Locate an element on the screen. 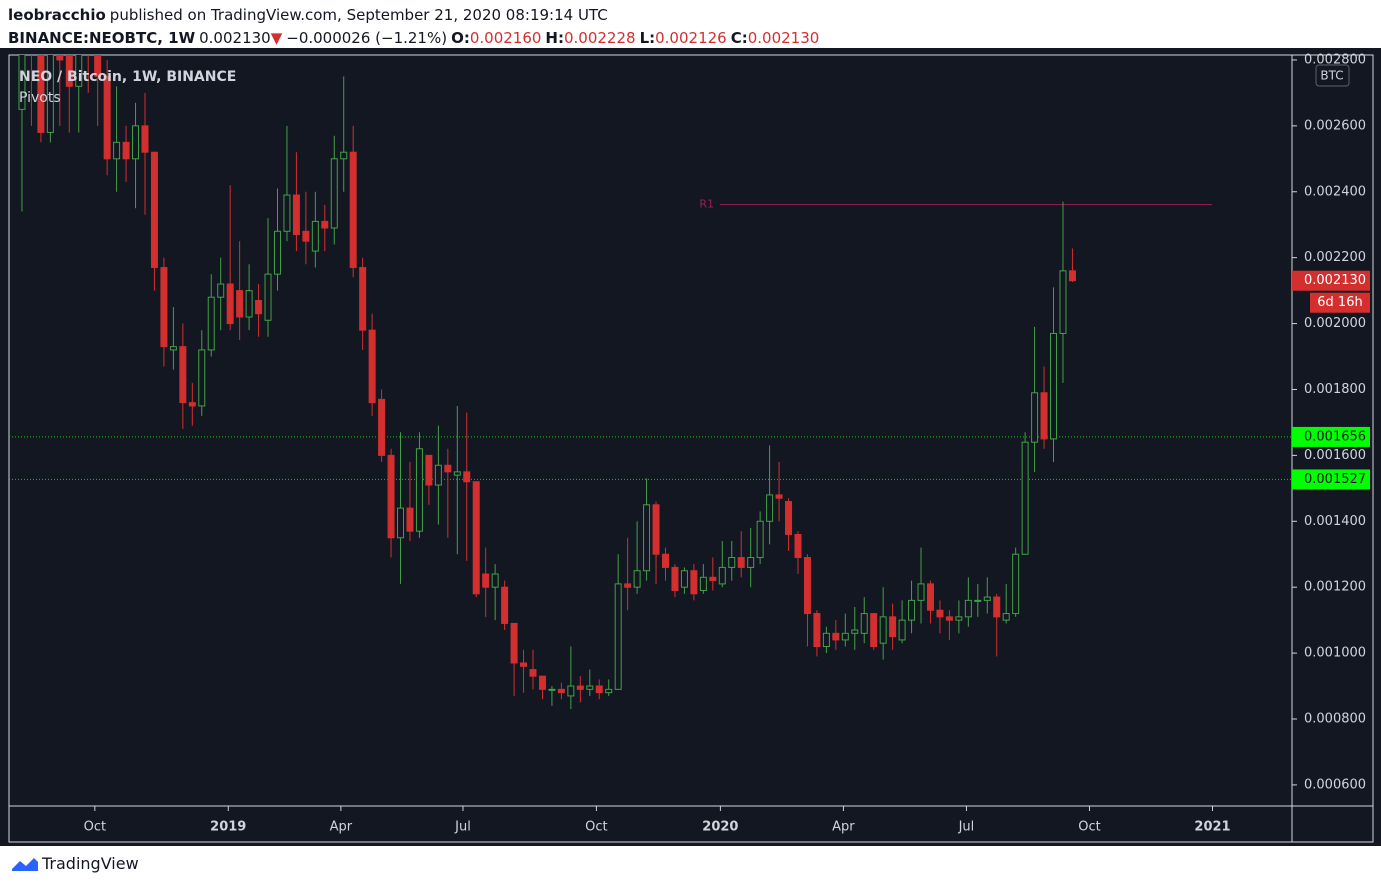 This screenshot has height=890, width=1381. y-tick-label: 0.002400 is located at coordinates (1335, 191).